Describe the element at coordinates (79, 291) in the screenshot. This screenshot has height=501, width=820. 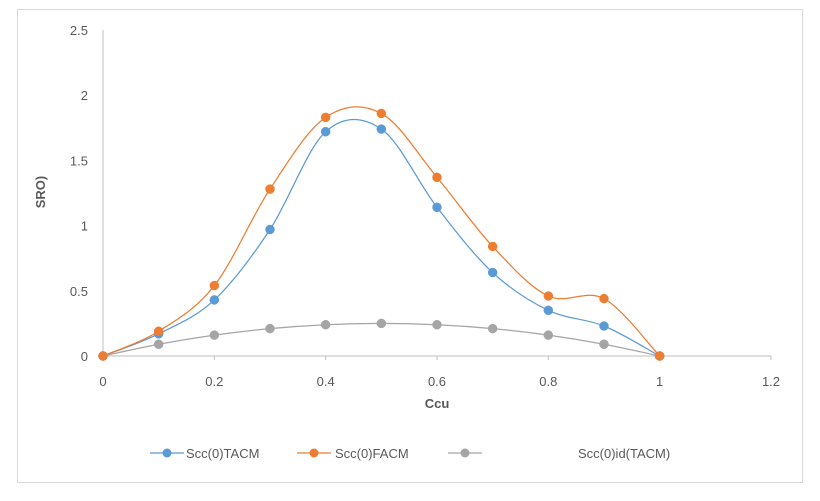
I see `y-tick-label: 0.5` at that location.